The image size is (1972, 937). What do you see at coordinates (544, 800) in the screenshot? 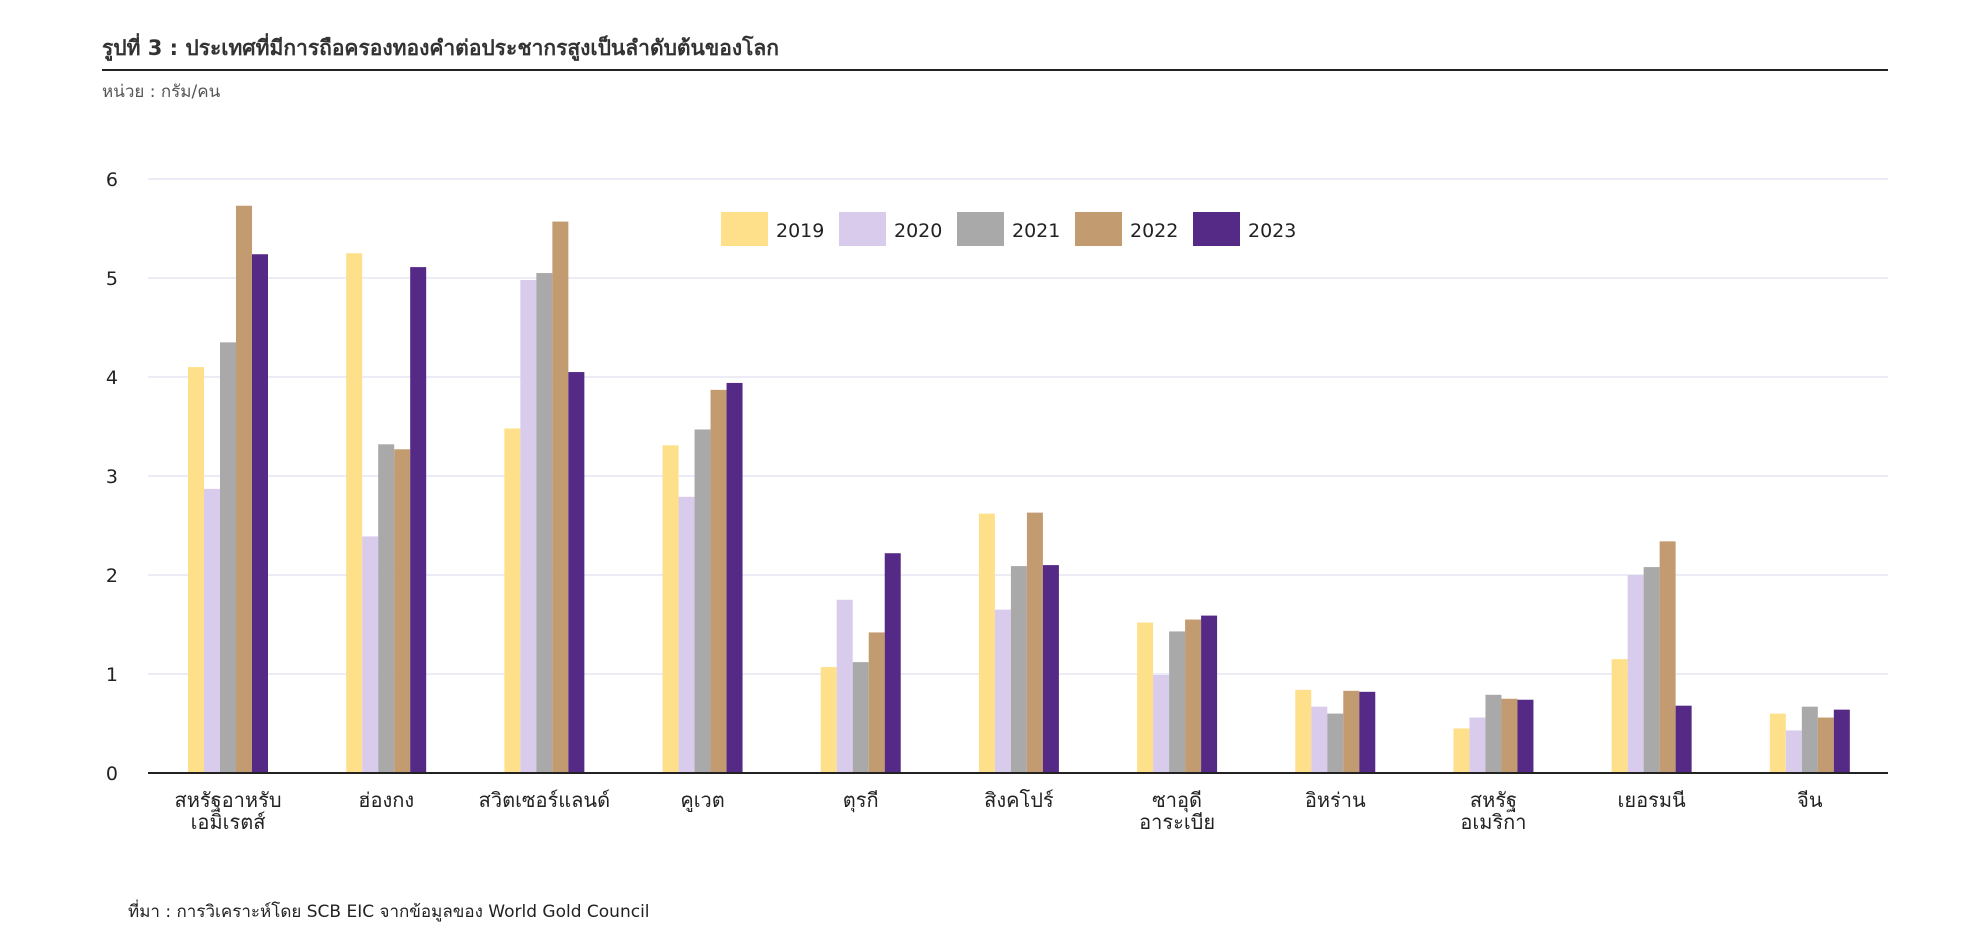
I see `x-category-label: สวิตเซอร์แลนด์` at bounding box center [544, 800].